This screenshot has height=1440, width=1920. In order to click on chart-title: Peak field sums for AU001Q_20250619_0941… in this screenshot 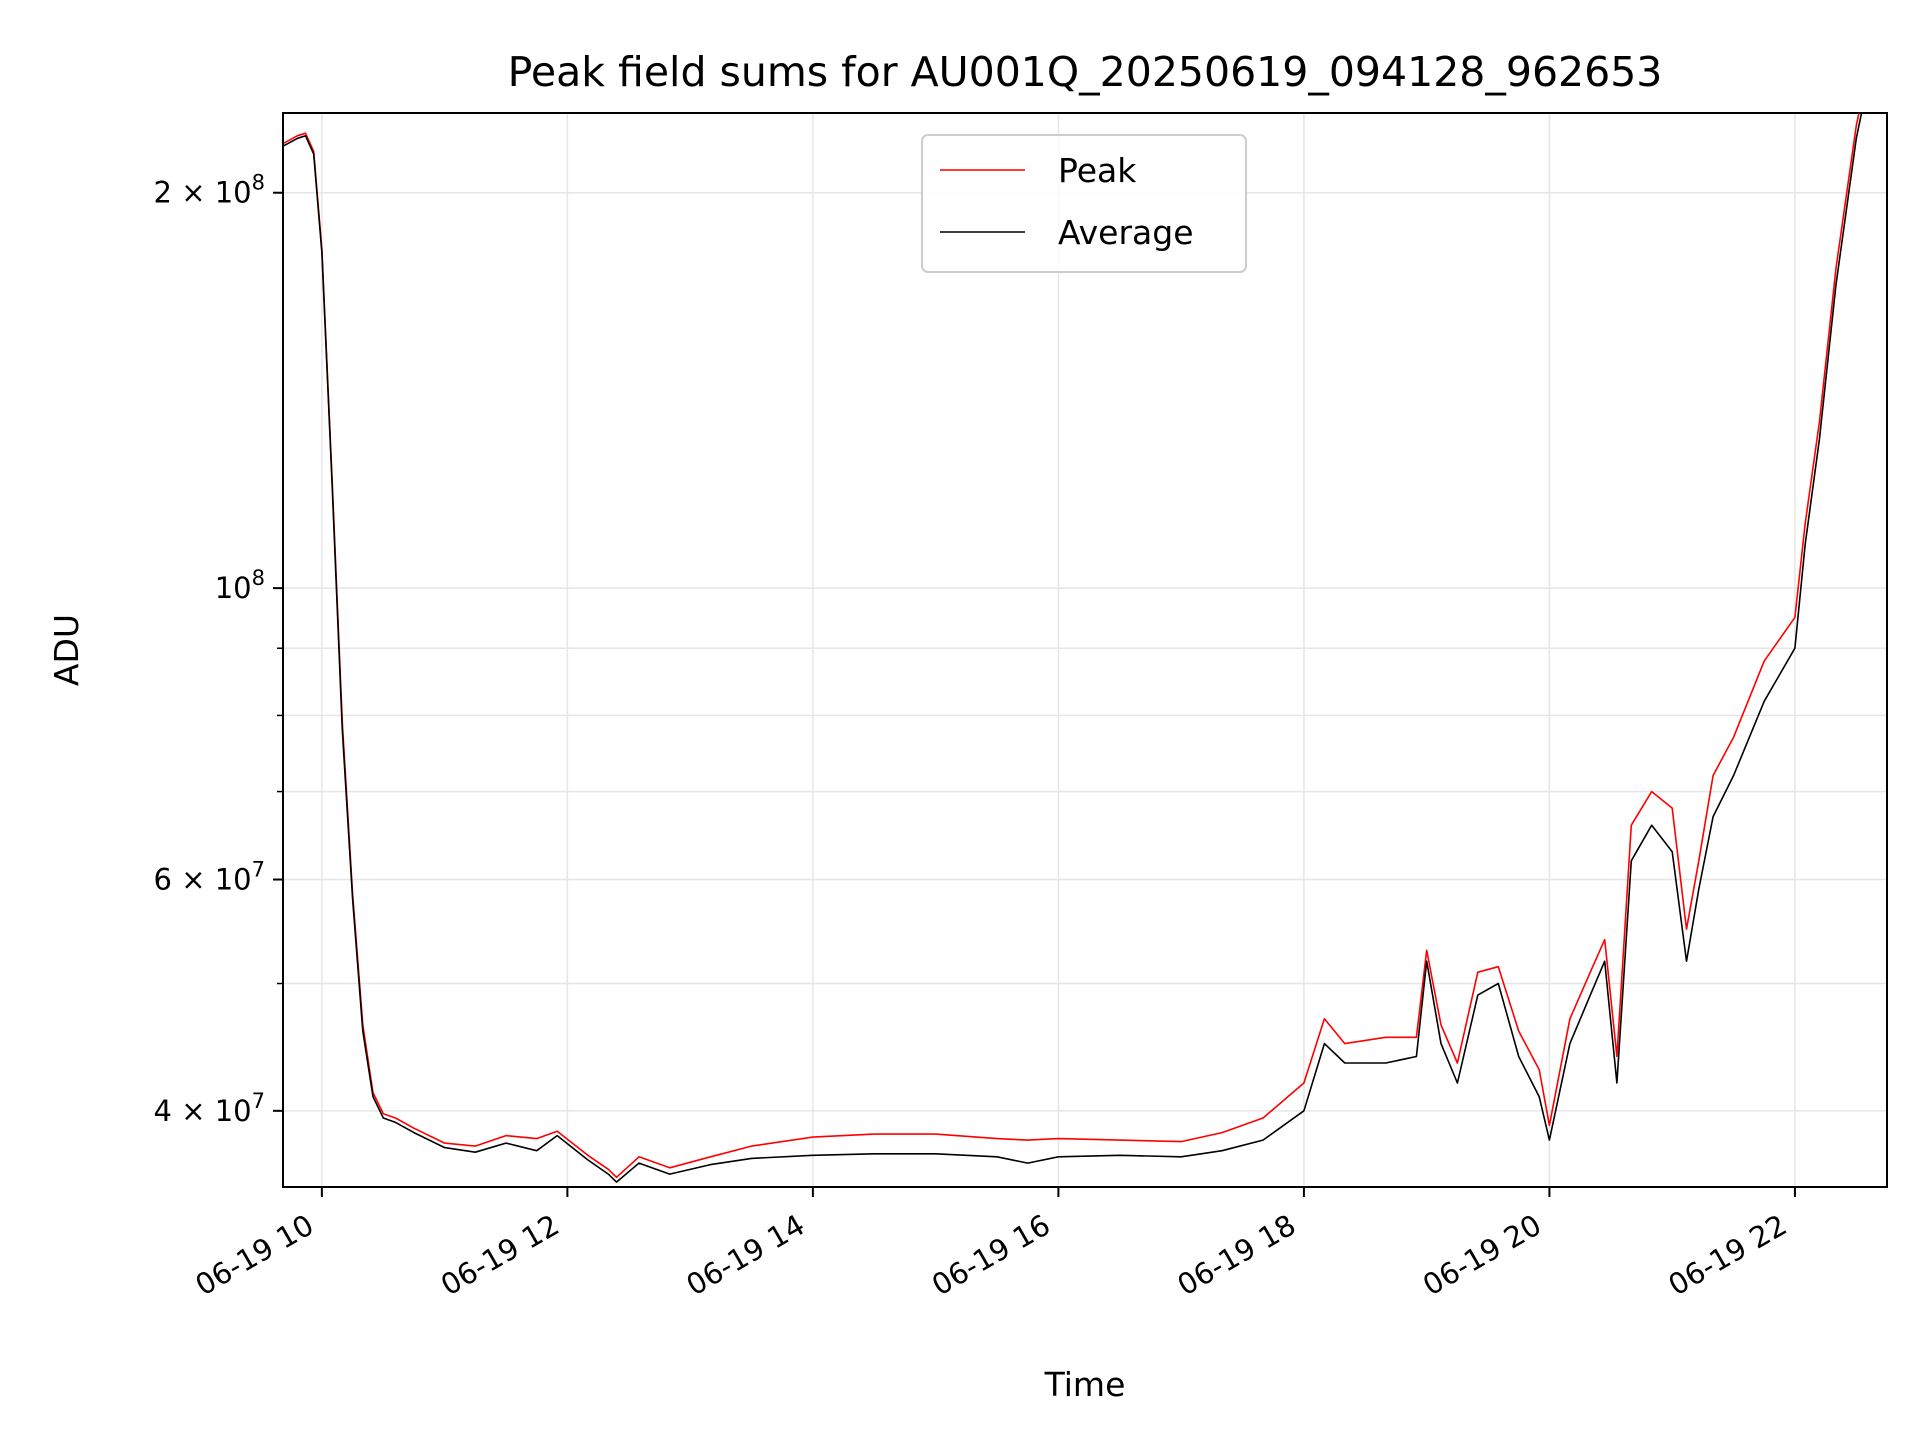, I will do `click(1085, 72)`.